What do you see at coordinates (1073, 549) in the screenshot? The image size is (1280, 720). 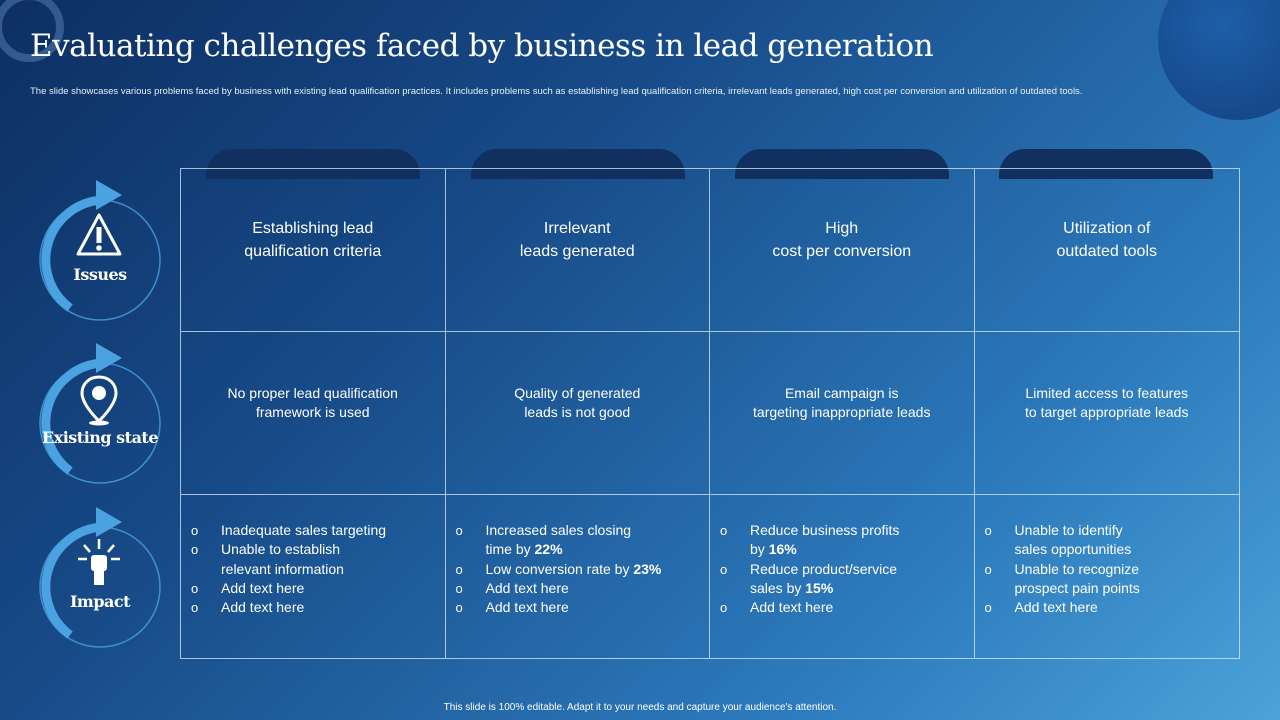 I see `impact-list-item-line: sales opportunities` at bounding box center [1073, 549].